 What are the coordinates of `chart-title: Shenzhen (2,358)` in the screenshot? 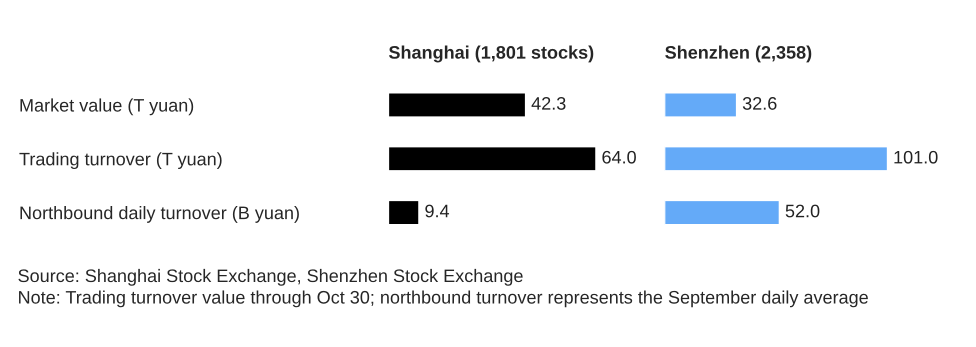 It's located at (738, 54).